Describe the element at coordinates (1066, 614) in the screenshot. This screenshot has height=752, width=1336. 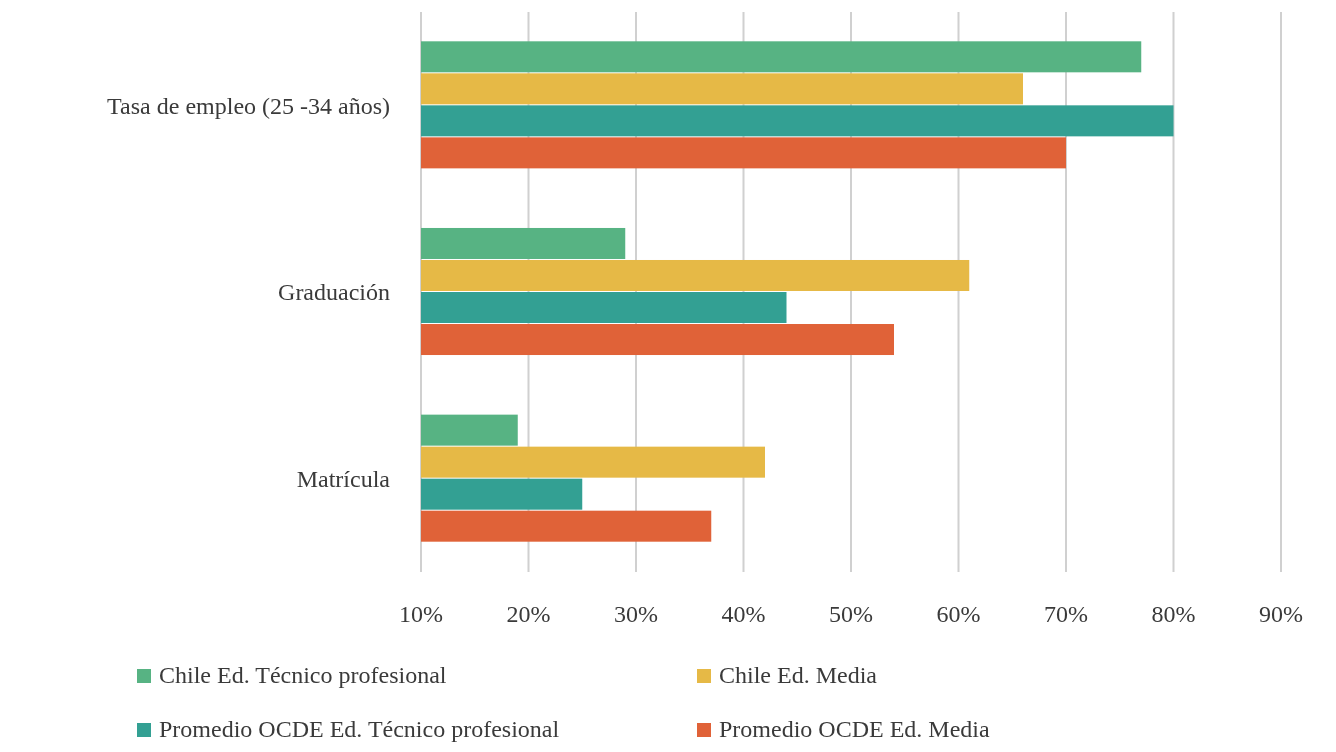
I see `x-tick-label: 70%` at that location.